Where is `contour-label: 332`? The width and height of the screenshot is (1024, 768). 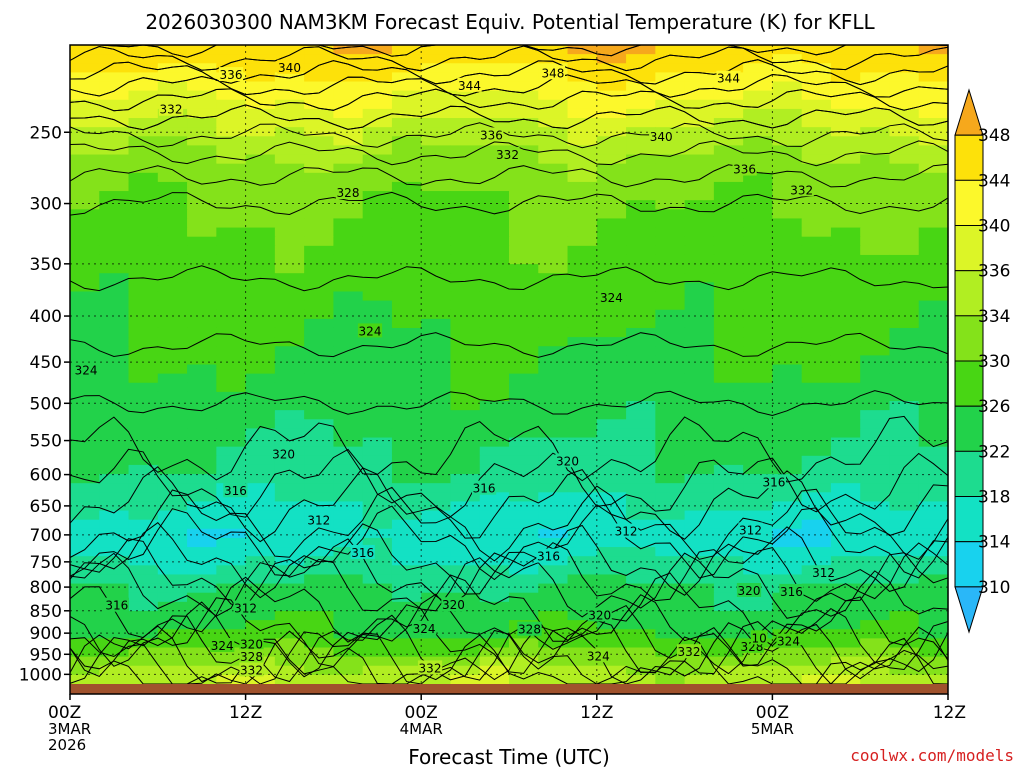 contour-label: 332 is located at coordinates (430, 668).